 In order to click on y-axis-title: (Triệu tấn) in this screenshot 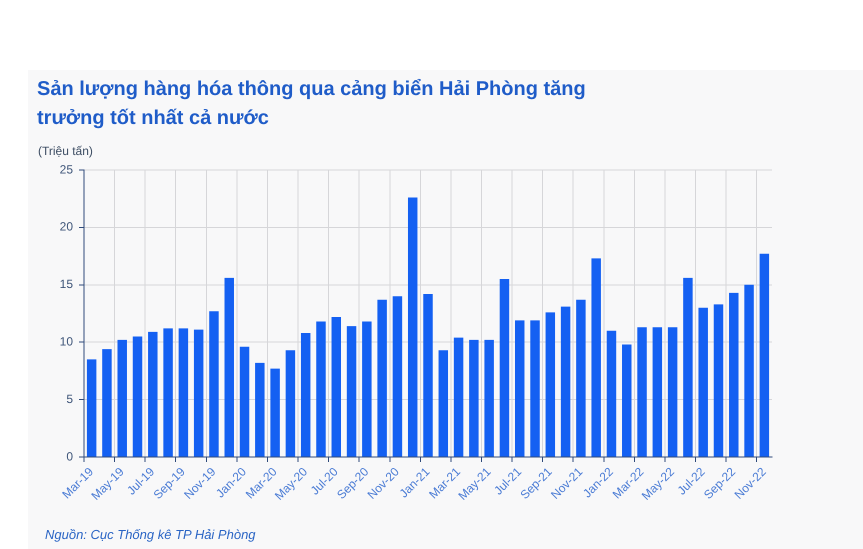, I will do `click(65, 151)`.